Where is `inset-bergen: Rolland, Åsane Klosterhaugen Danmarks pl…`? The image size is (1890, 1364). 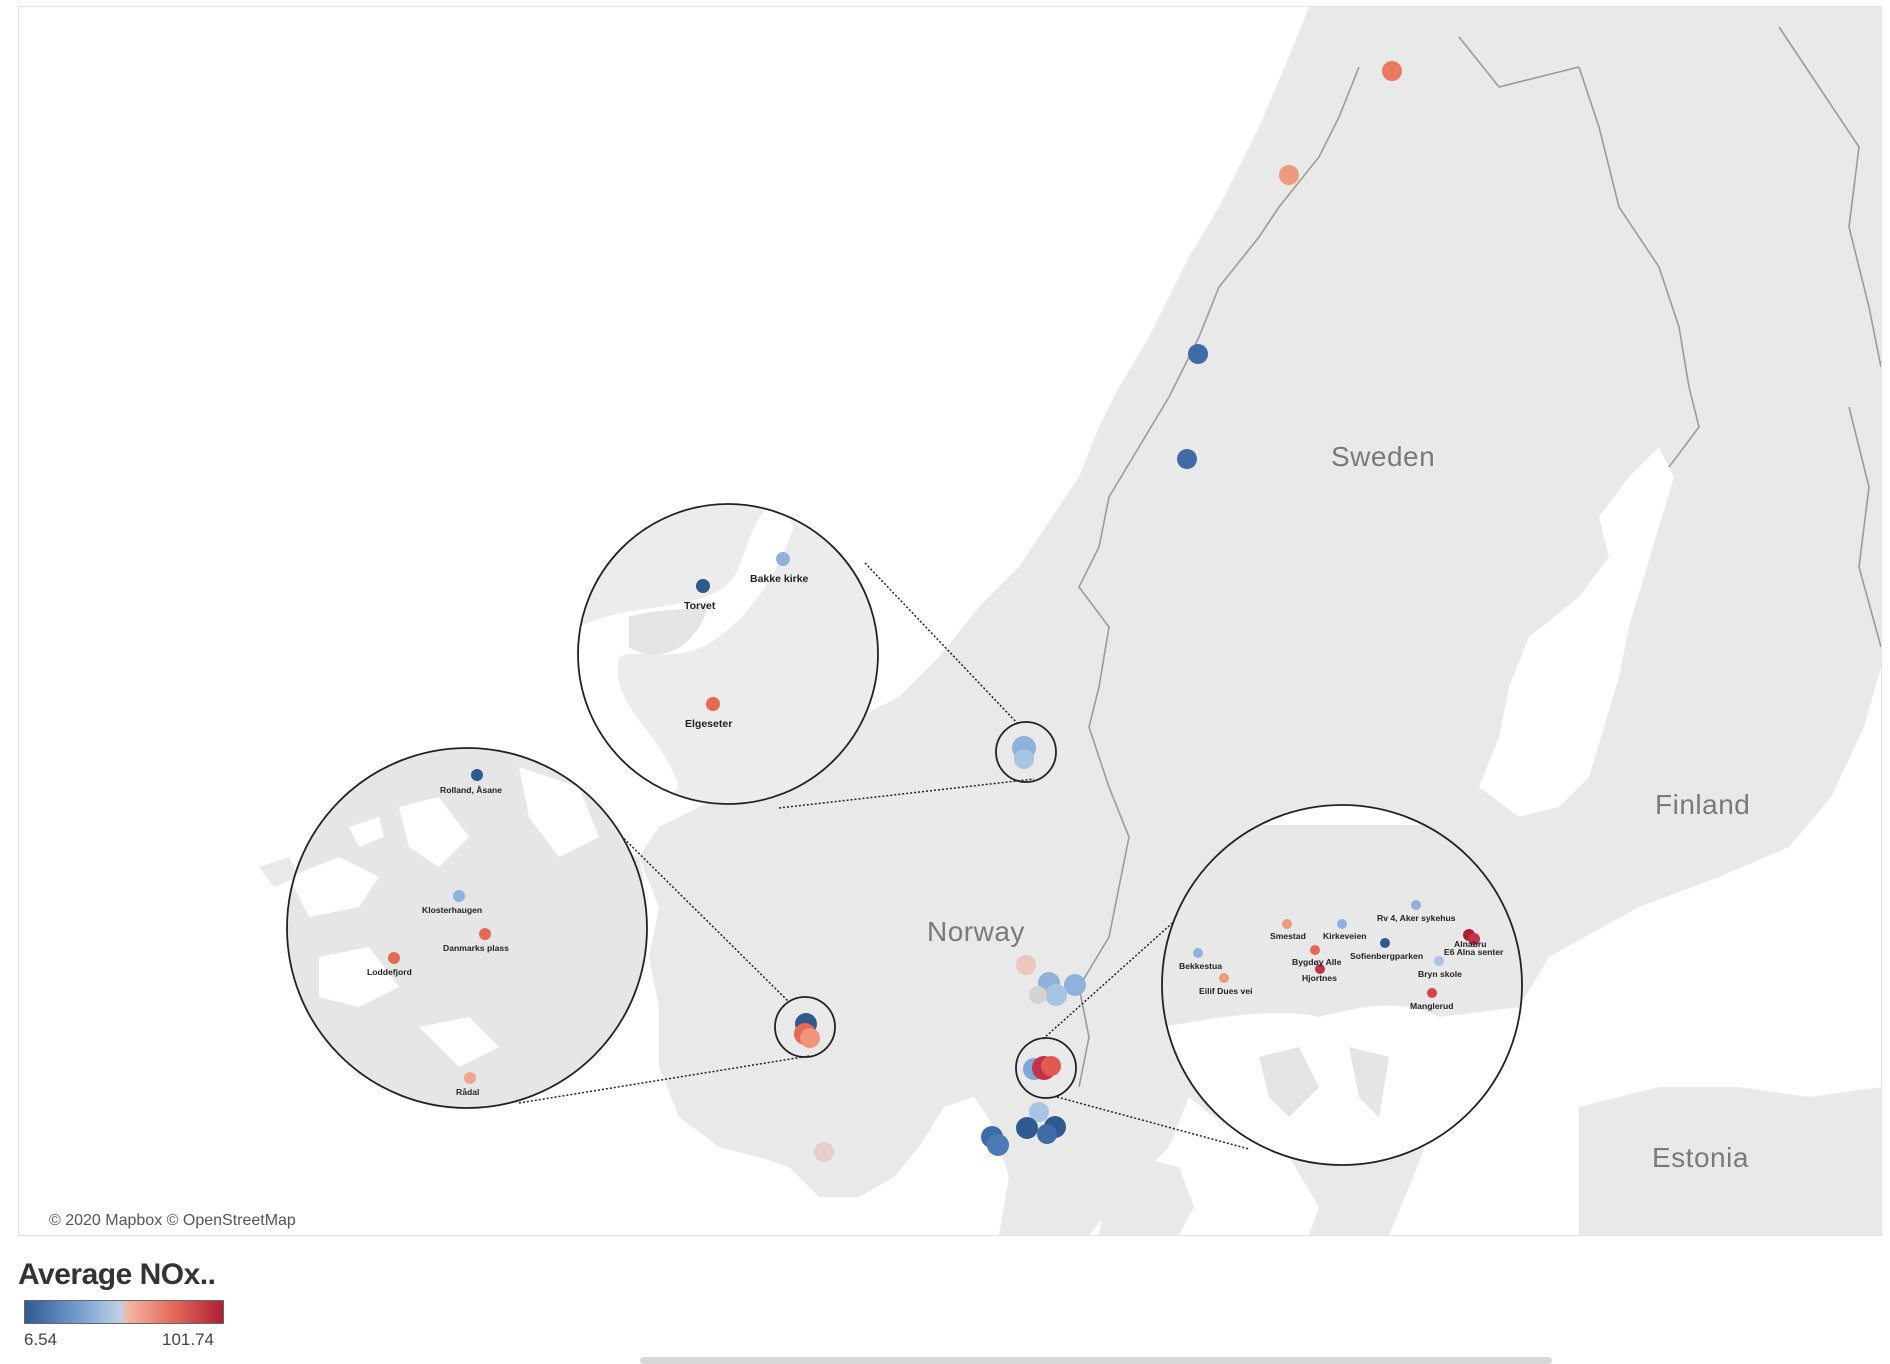
inset-bergen: Rolland, Åsane Klosterhaugen Danmarks pl… is located at coordinates (467, 928).